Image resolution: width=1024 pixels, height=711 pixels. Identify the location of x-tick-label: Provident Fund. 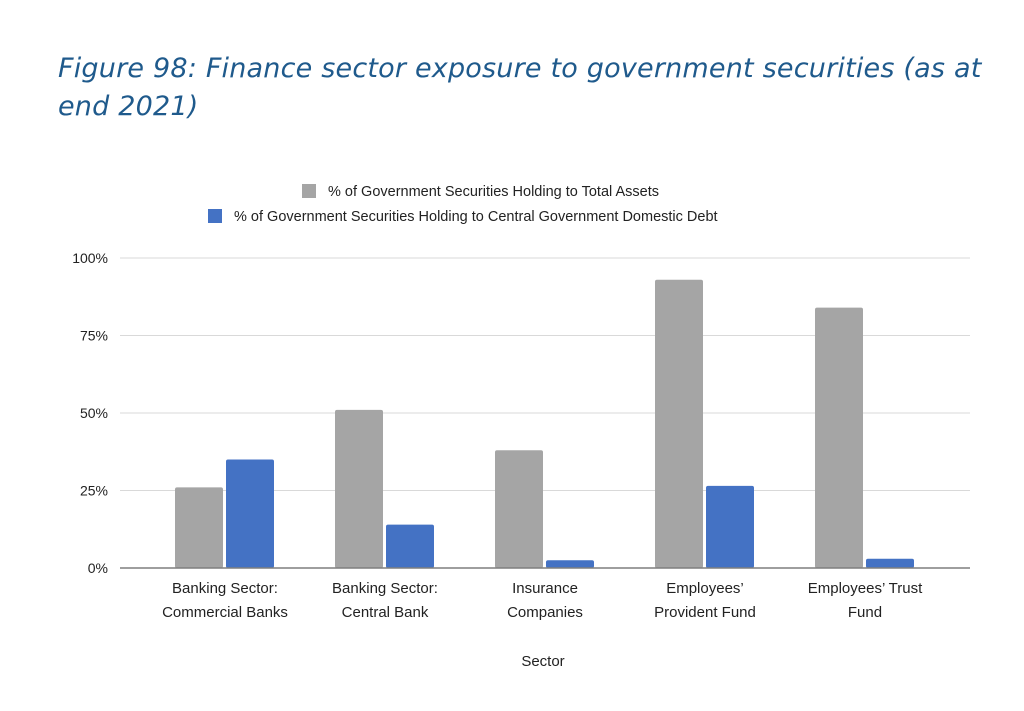
(705, 612).